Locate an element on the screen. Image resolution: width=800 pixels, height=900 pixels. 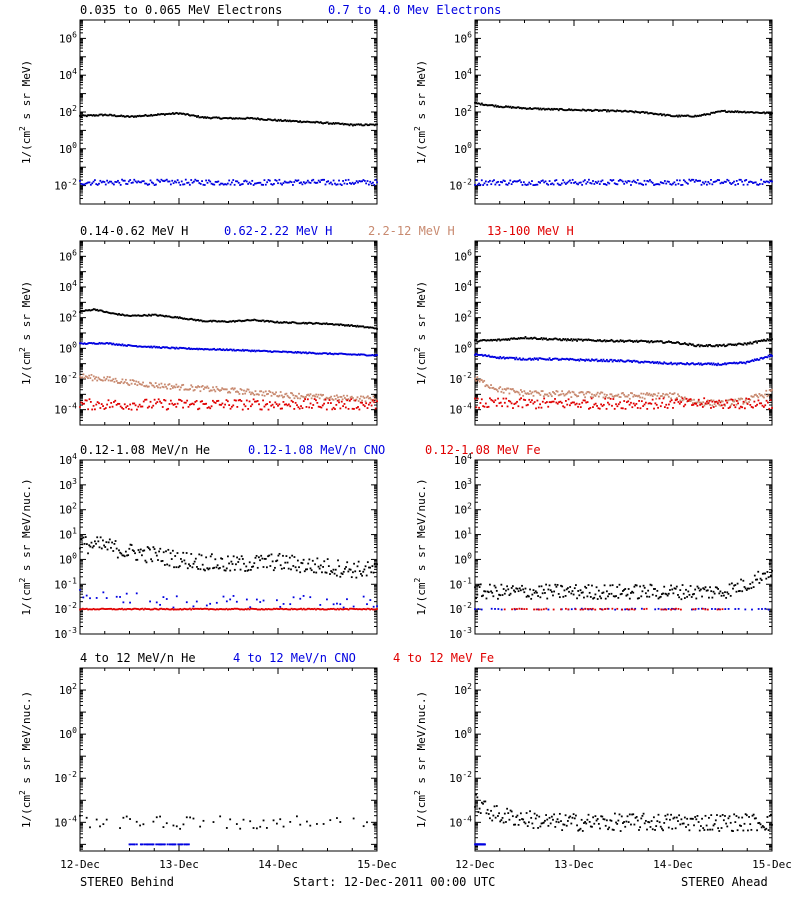
y-axis-label: 1/(cm2 s sr MeV/nuc.) is located at coordinates (25, 546).